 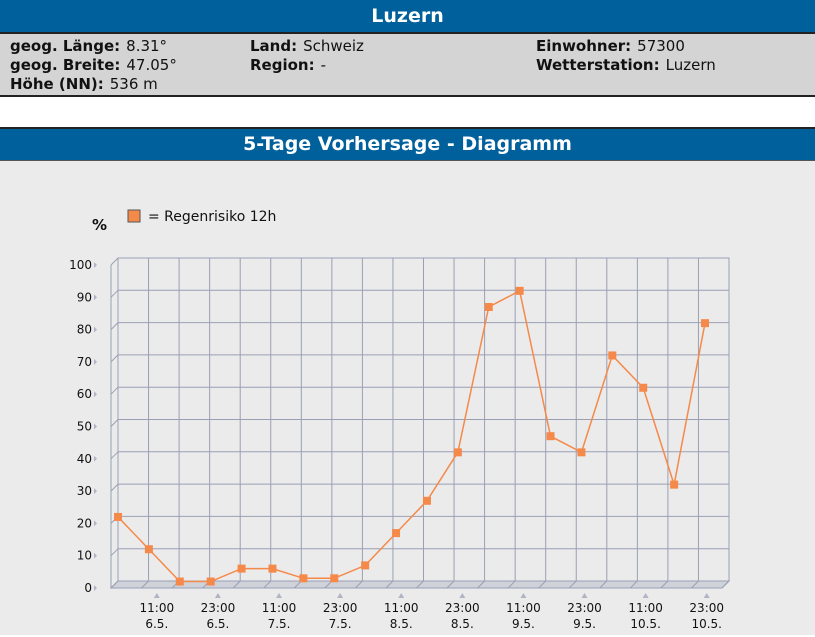 What do you see at coordinates (84, 427) in the screenshot?
I see `y-tick-label: 50` at bounding box center [84, 427].